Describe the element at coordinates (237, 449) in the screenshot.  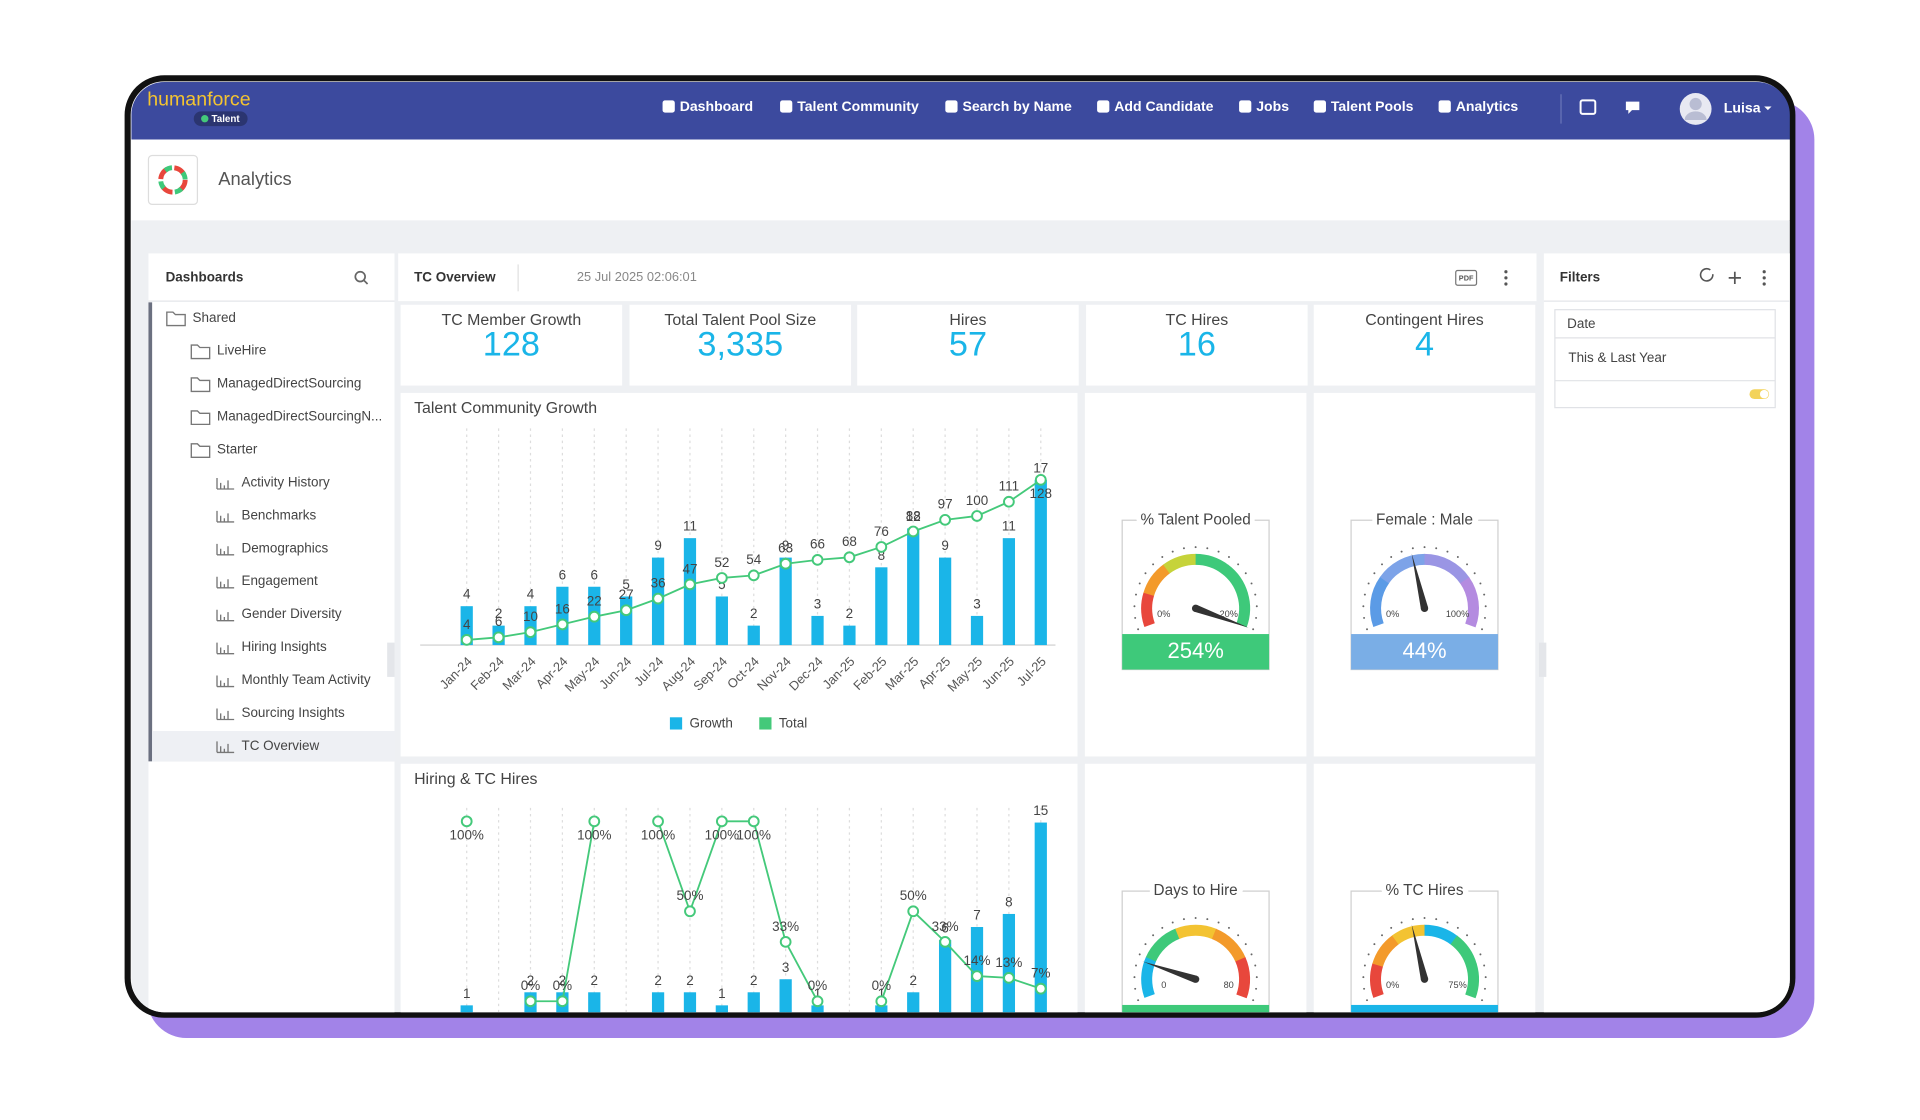
I see `tree-folder: Starter` at that location.